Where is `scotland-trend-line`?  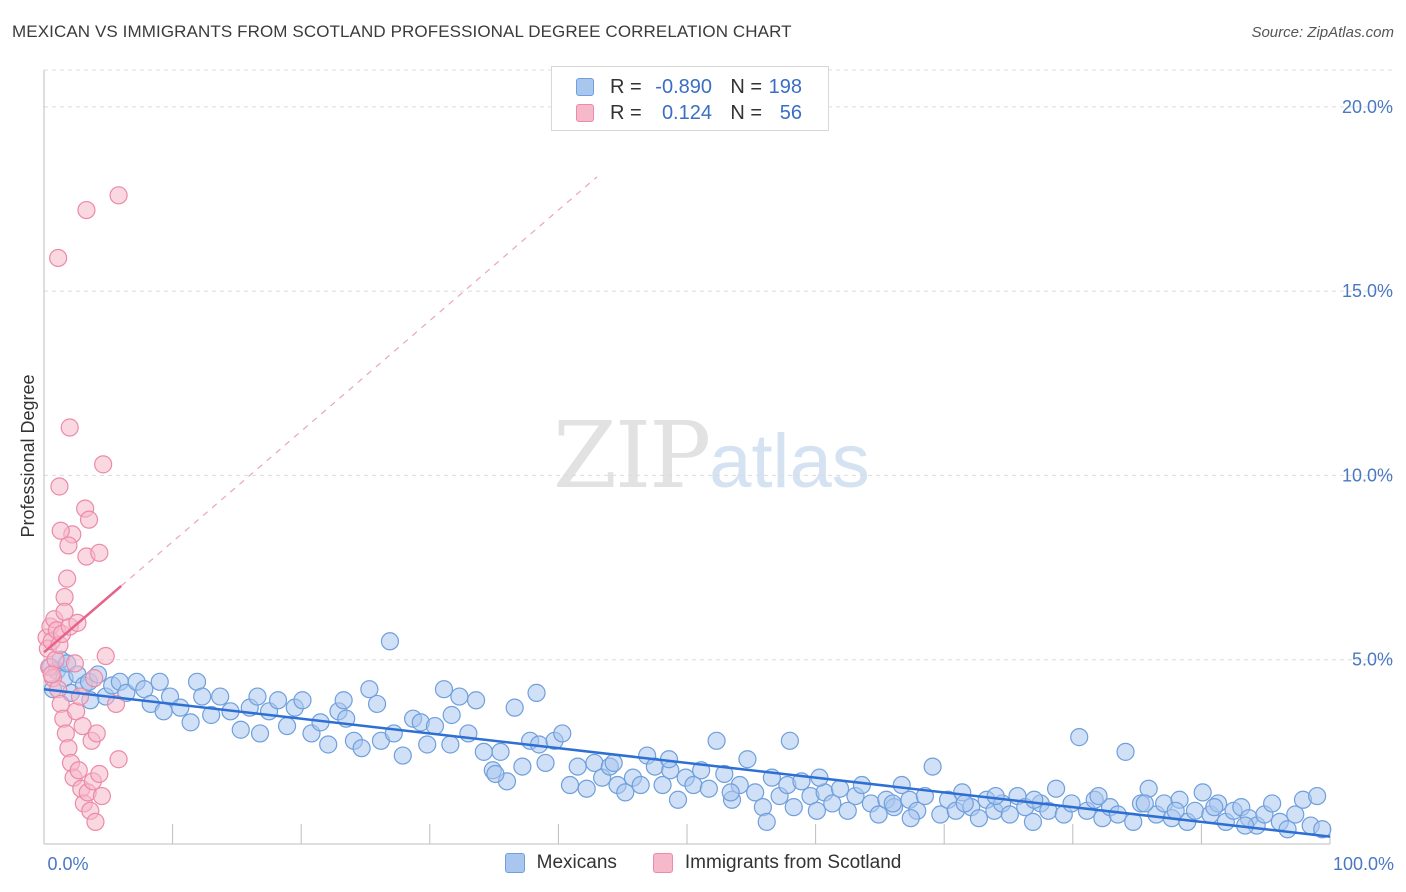 scotland-trend-line is located at coordinates (82, 619).